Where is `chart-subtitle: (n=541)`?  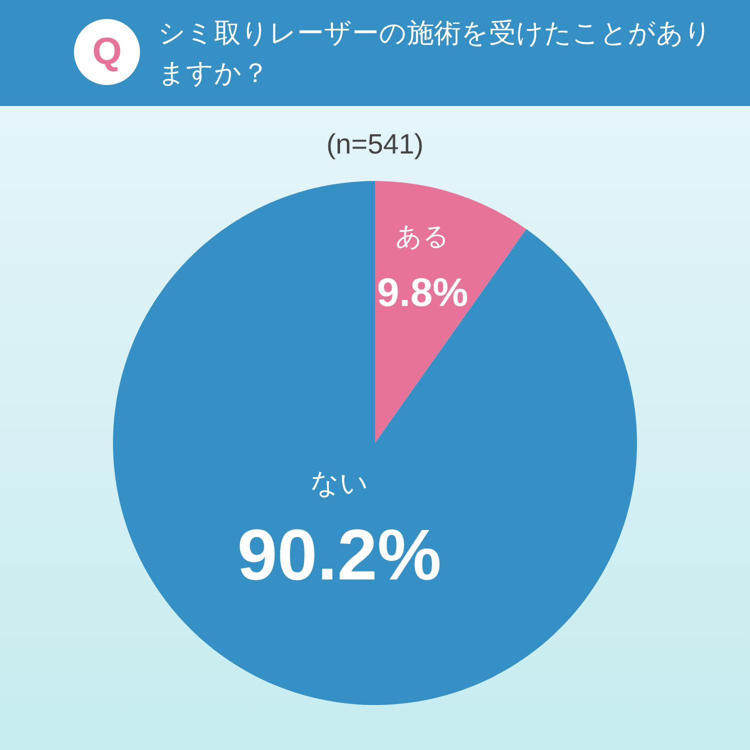
chart-subtitle: (n=541) is located at coordinates (375, 144).